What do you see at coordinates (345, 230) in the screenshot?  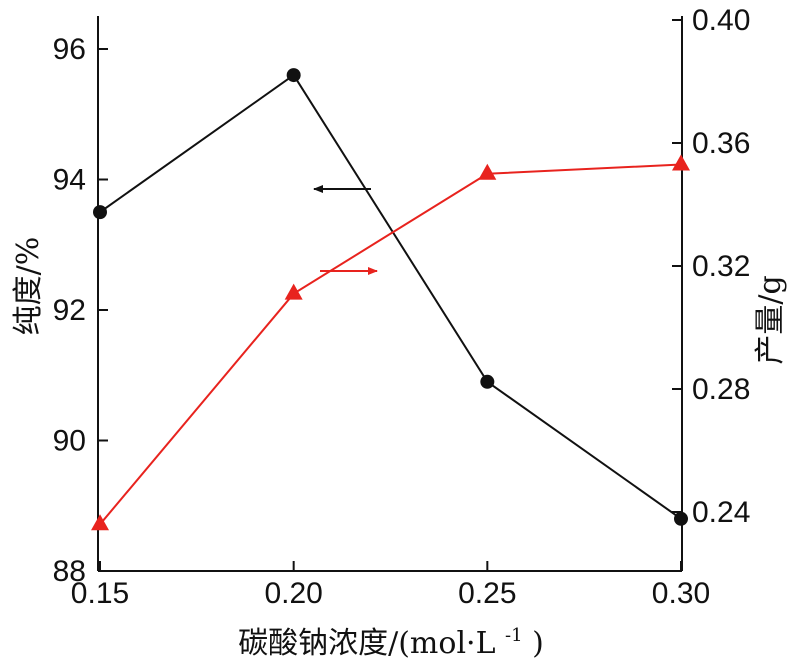 I see `annotation-layer` at bounding box center [345, 230].